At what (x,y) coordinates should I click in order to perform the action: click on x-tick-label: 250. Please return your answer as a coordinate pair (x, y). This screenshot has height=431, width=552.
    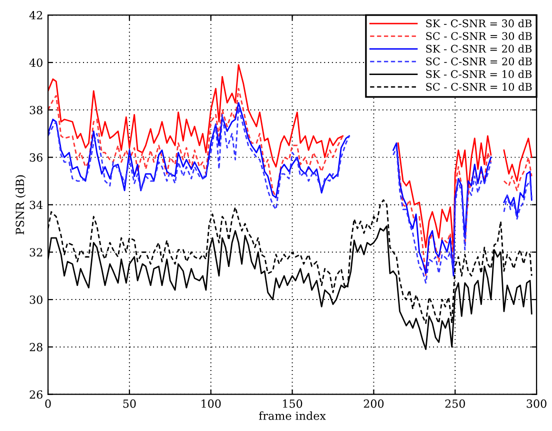
    Looking at the image, I should click on (455, 403).